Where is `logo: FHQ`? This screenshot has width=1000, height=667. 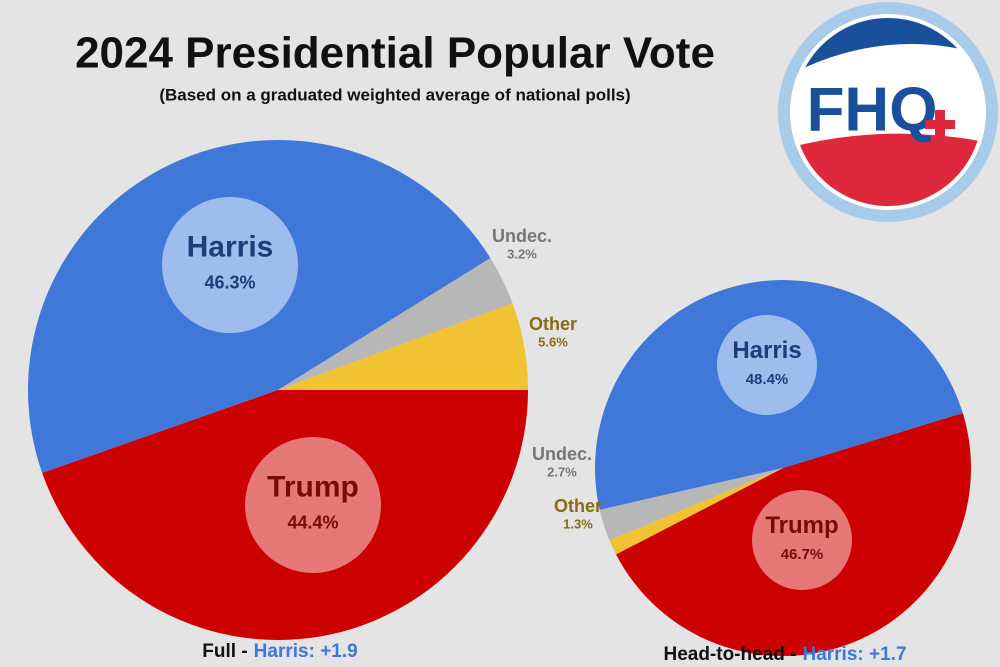
logo: FHQ is located at coordinates (888, 112).